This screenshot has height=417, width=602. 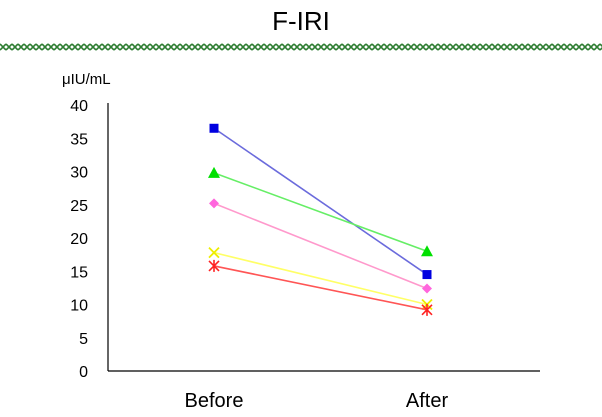 I want to click on y-tick-label: 0, so click(x=83, y=372).